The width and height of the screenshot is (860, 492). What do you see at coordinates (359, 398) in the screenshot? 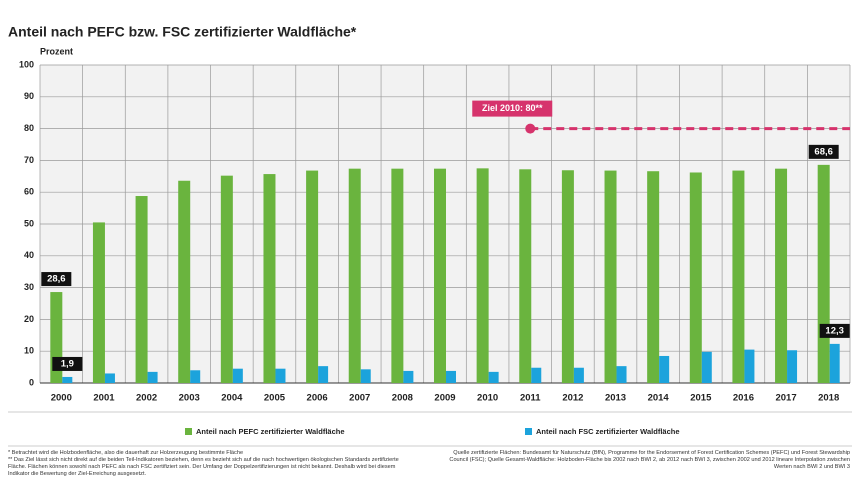
I see `x-tick-label: 2007` at bounding box center [359, 398].